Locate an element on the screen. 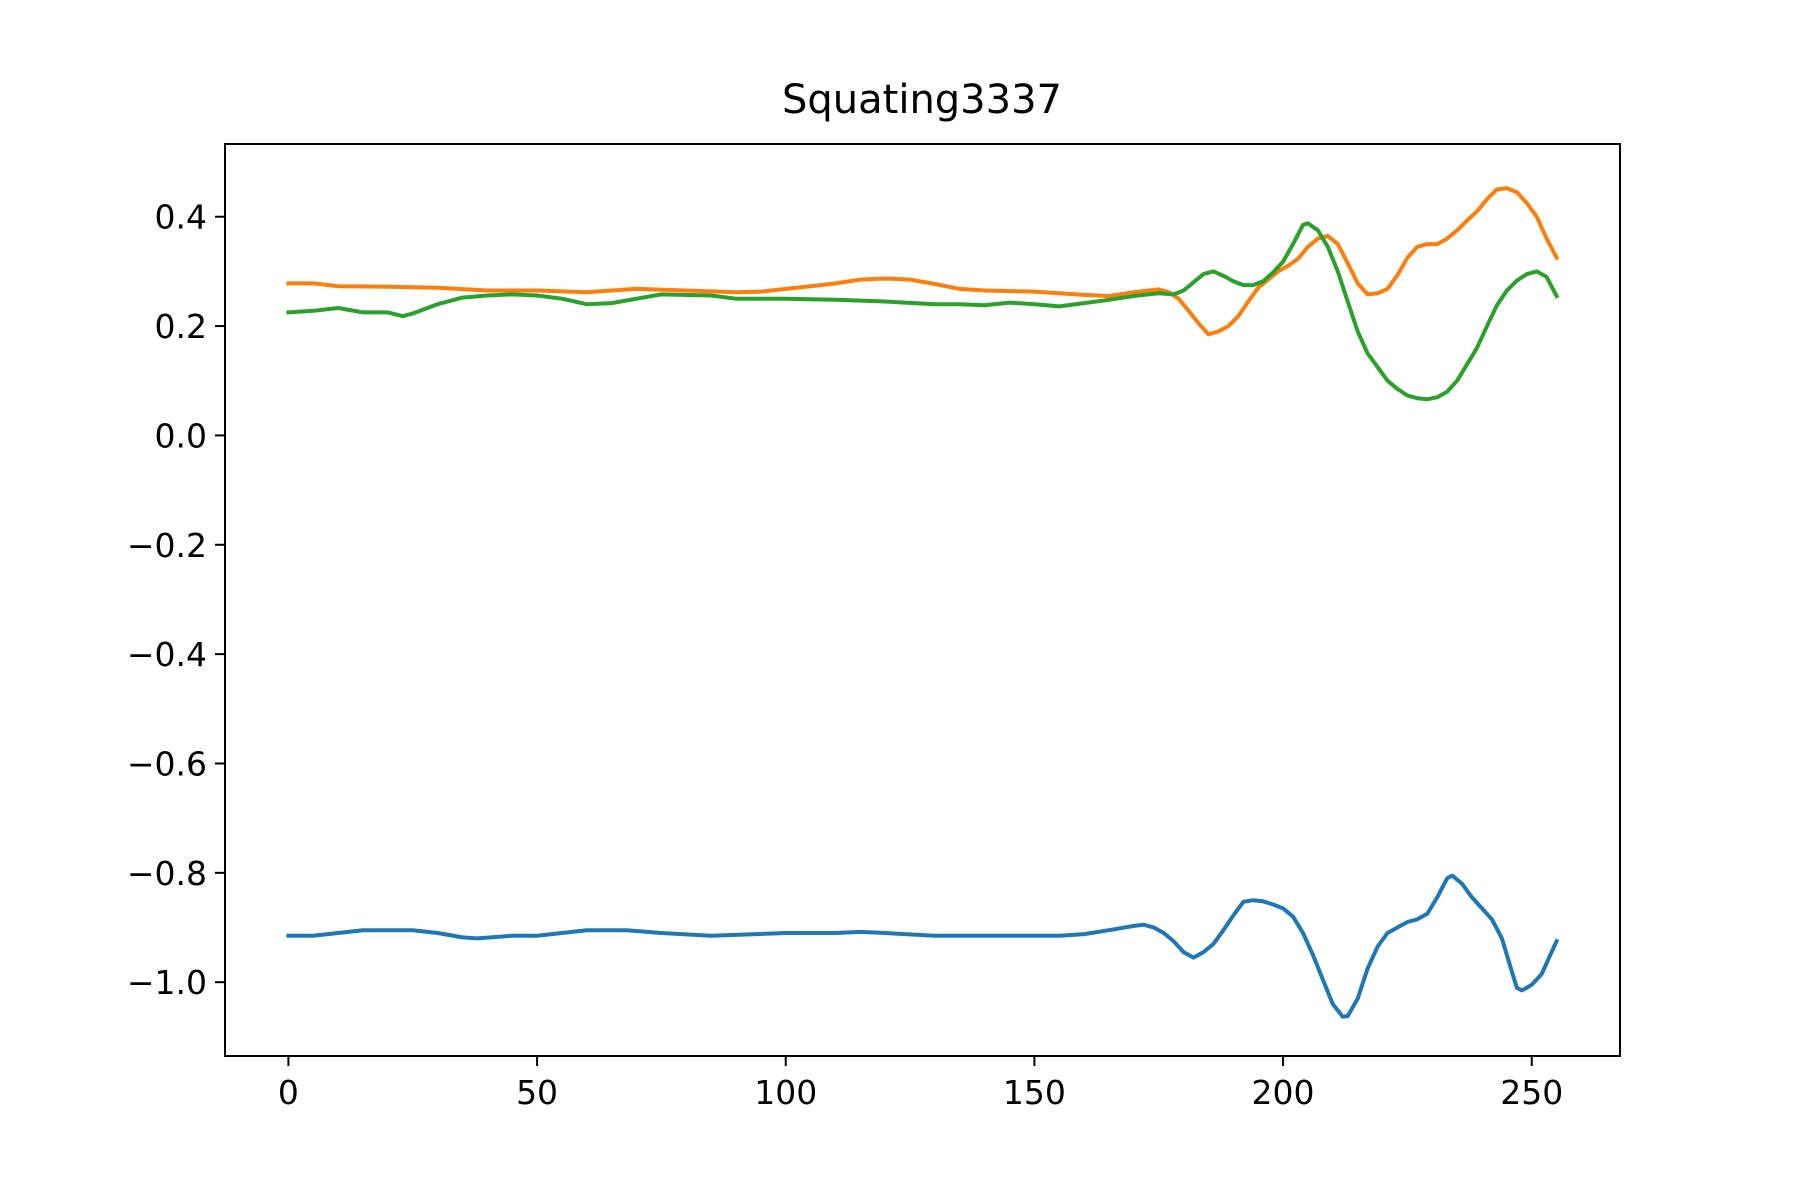 The image size is (1800, 1200). y-tick-label: −0.4 is located at coordinates (167, 654).